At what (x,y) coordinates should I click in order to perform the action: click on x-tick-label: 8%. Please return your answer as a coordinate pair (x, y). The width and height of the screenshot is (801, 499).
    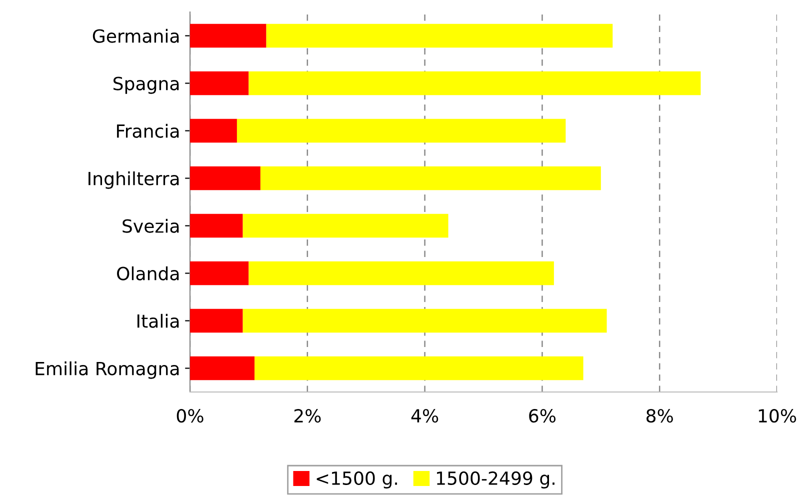
    Looking at the image, I should click on (659, 415).